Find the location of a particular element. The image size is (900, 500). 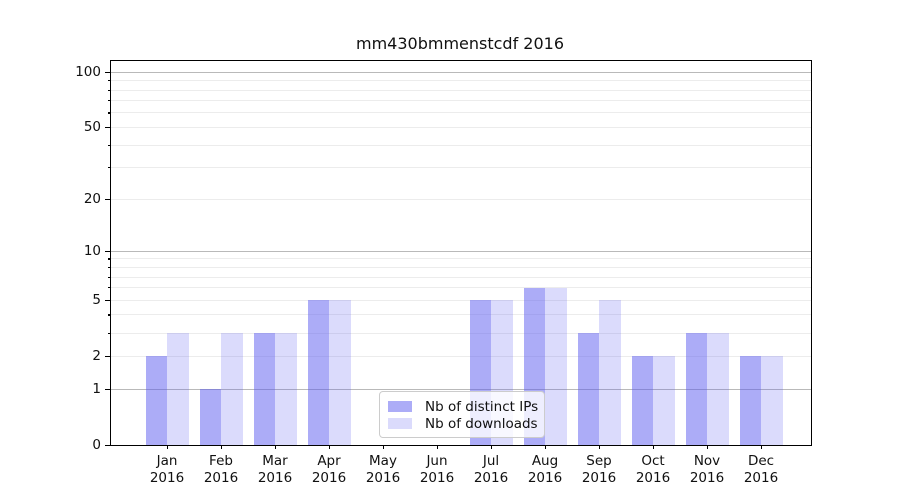

x-tick-label-apr: Apr 2016 is located at coordinates (329, 469).